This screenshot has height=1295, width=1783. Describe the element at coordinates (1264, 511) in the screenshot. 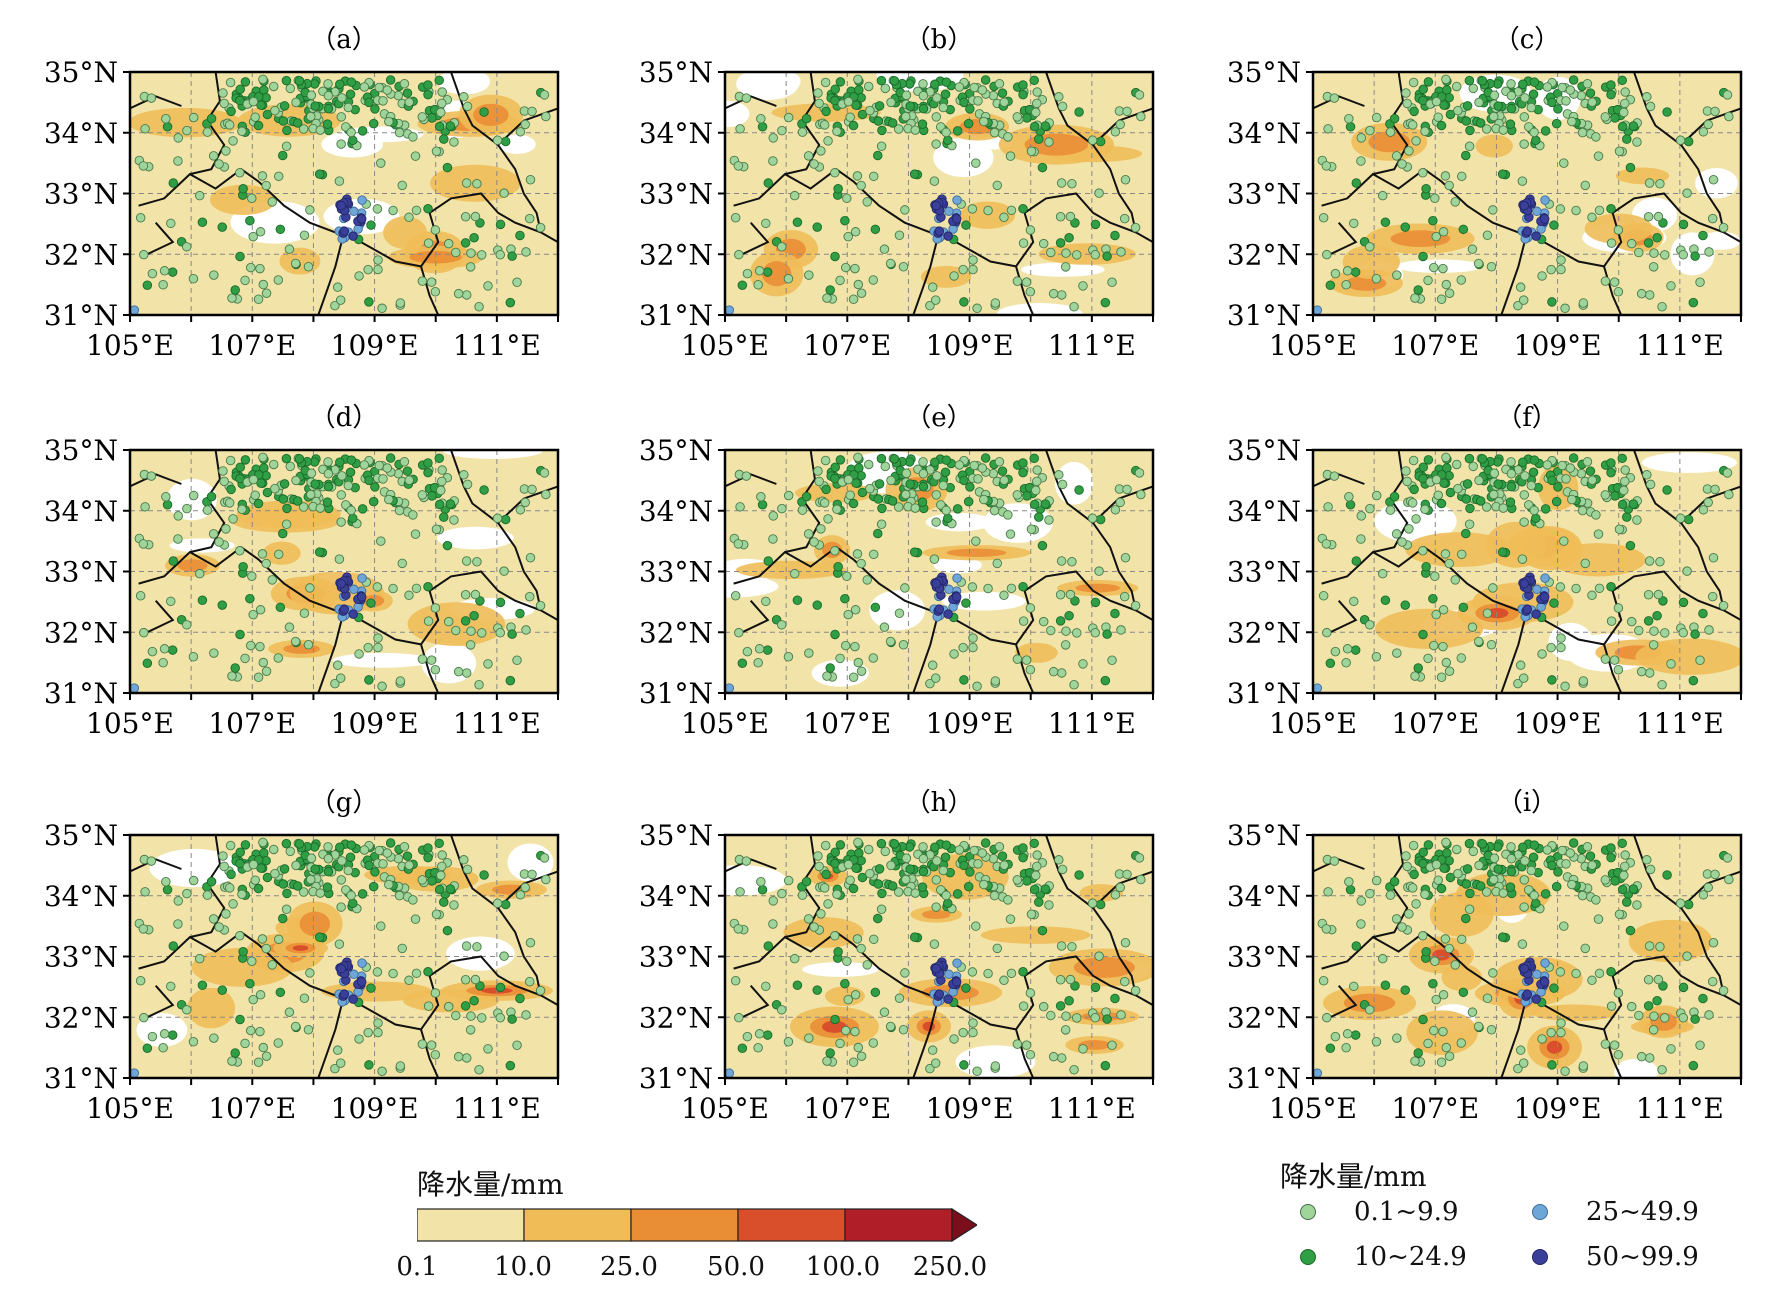

I see `lat-tick-label: 34°N` at that location.